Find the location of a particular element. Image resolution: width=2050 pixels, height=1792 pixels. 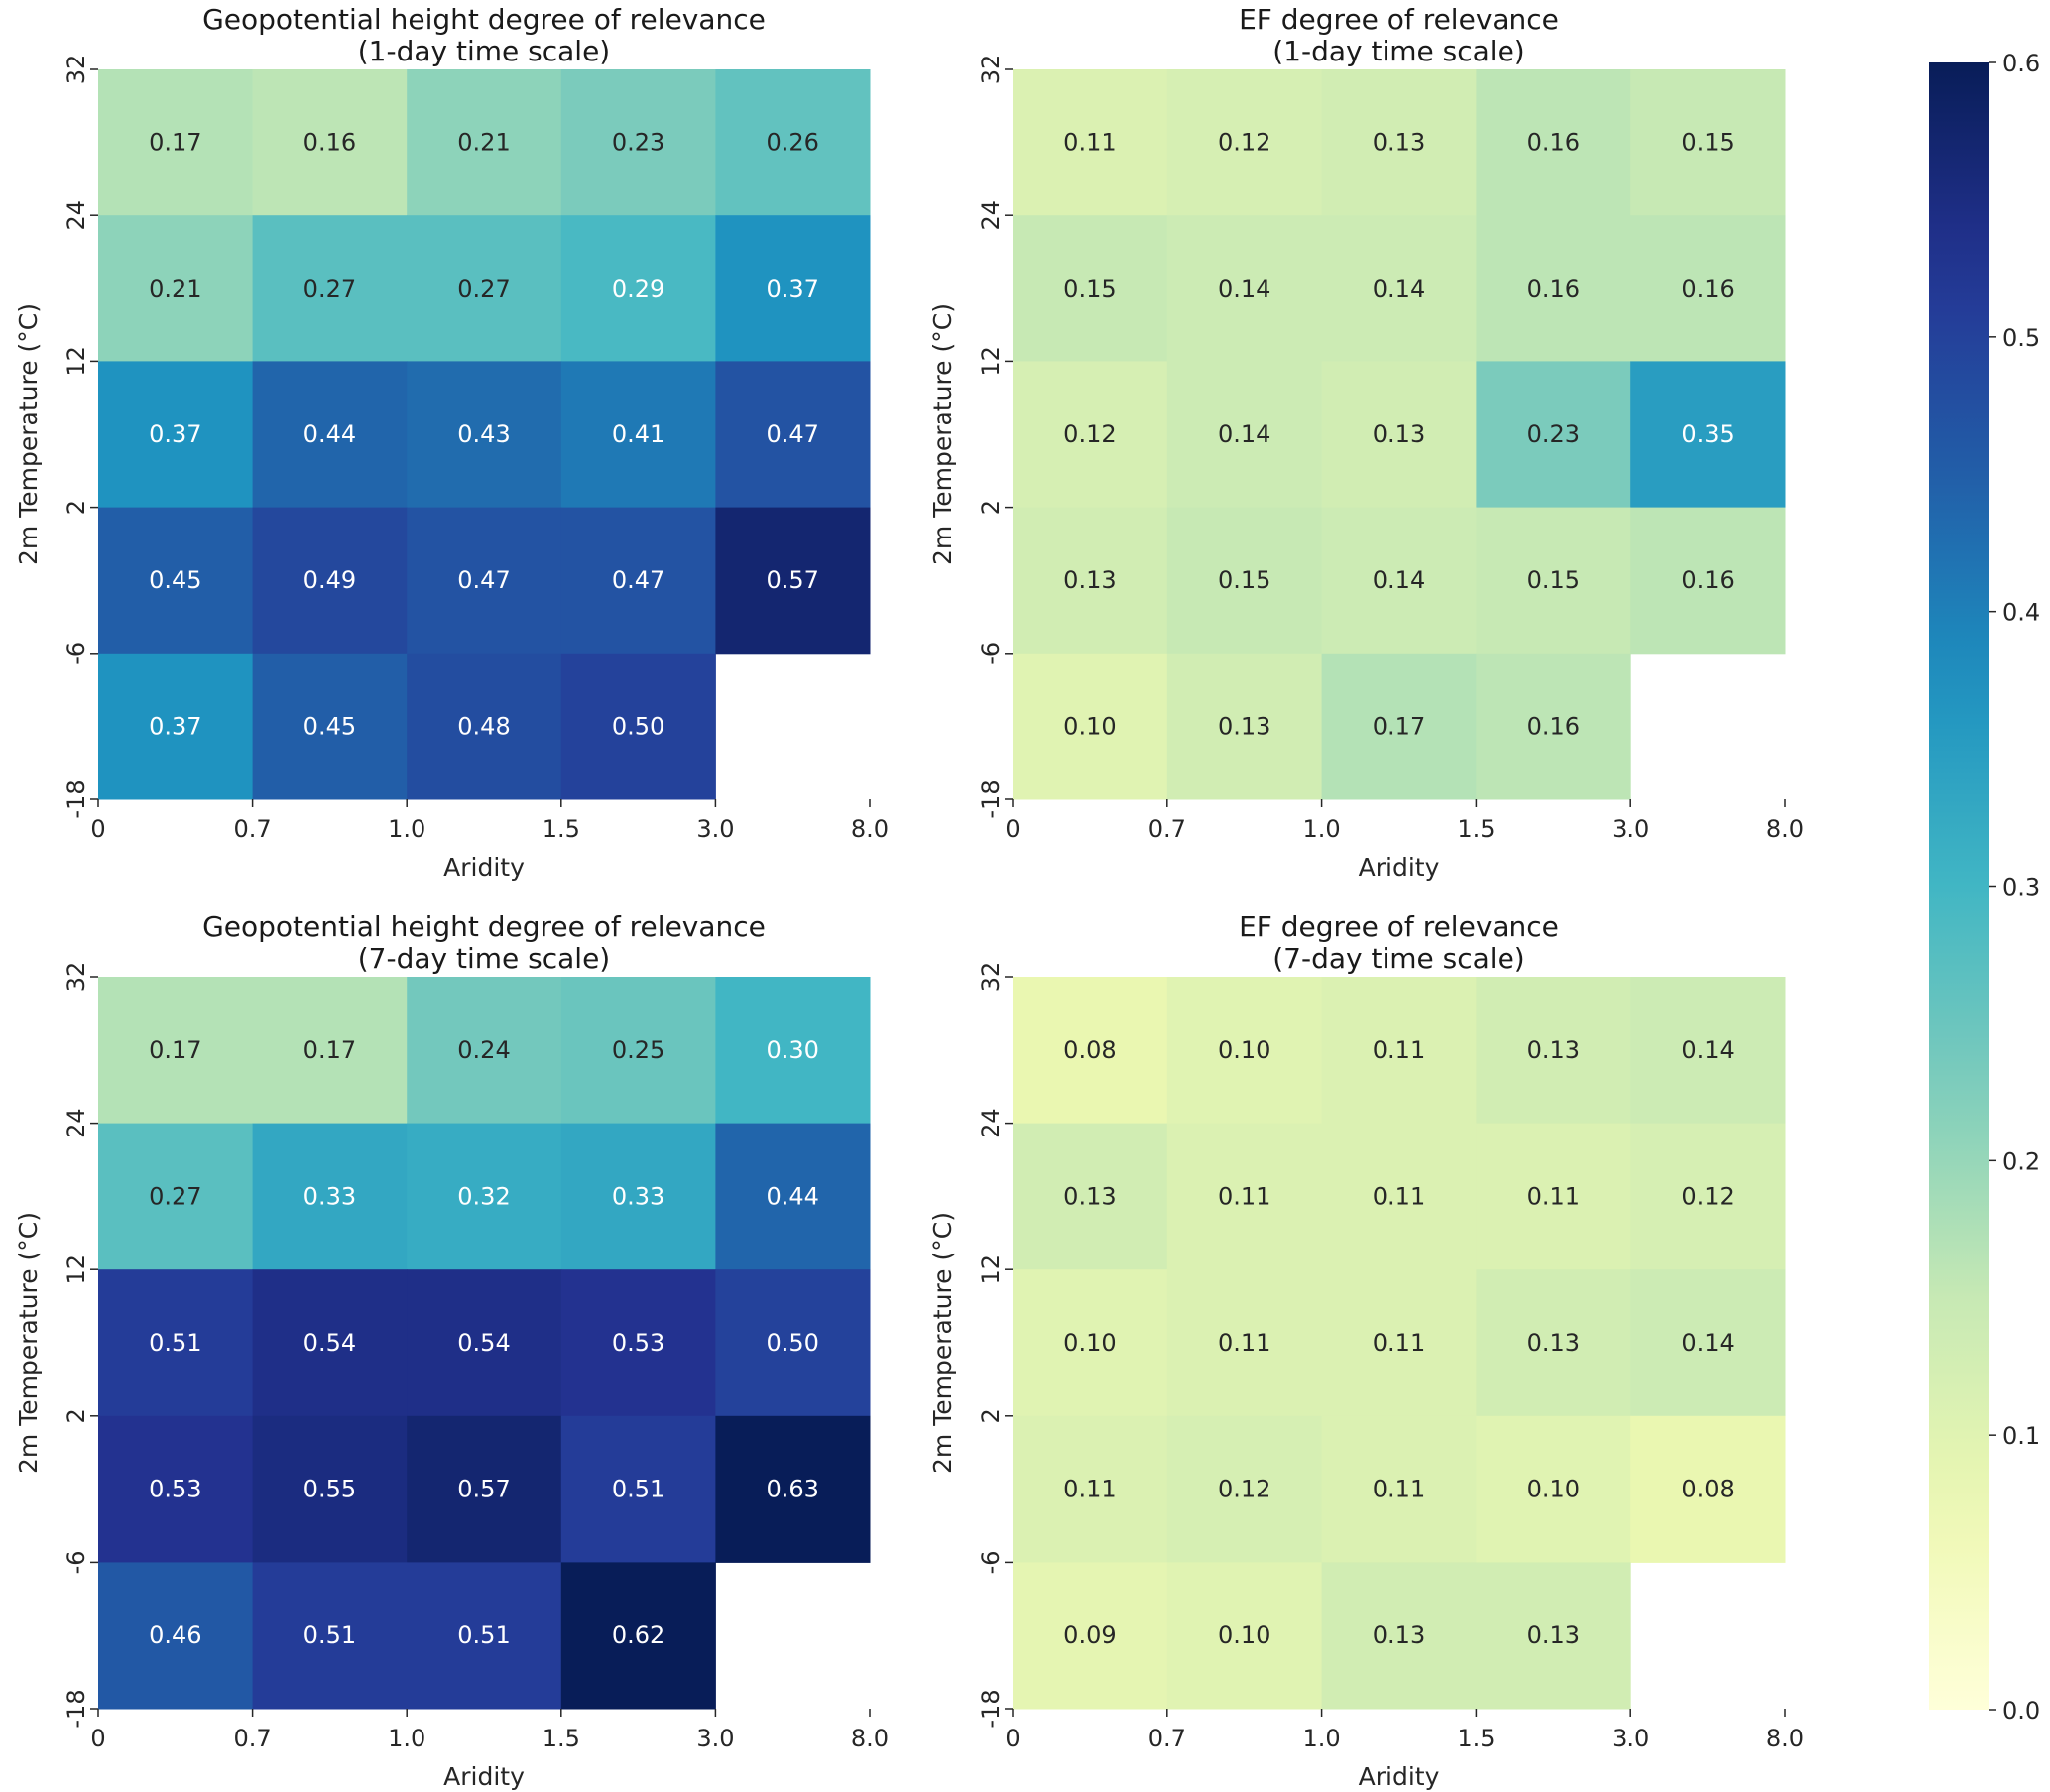

cell-value-label: 0.27 is located at coordinates (329, 289).